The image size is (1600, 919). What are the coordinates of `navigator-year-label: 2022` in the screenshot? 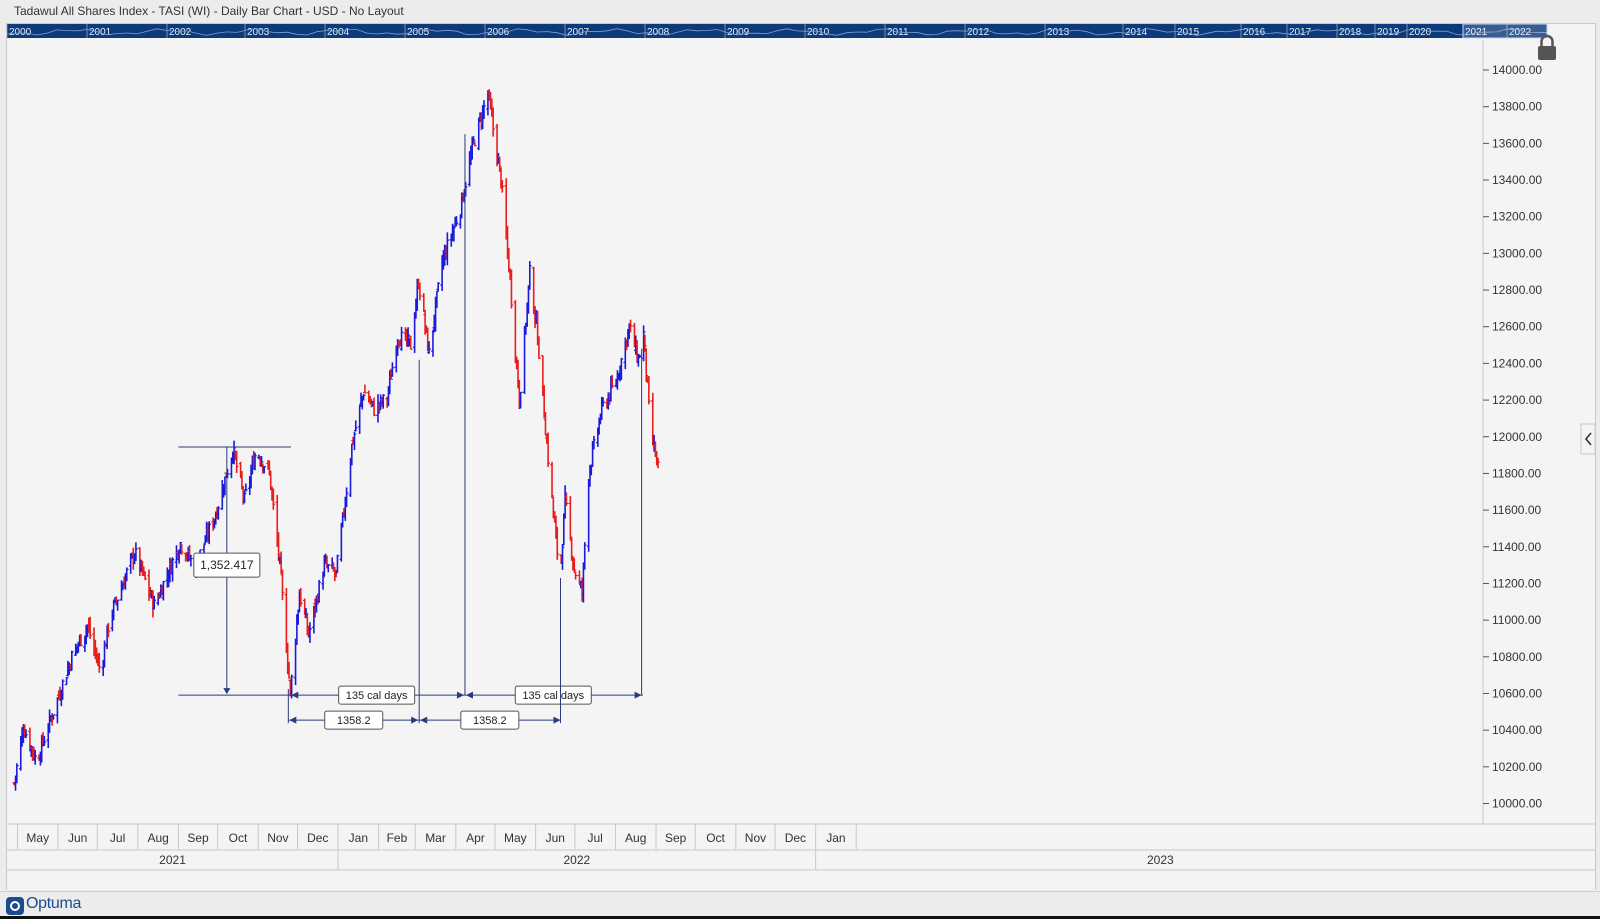 It's located at (1520, 32).